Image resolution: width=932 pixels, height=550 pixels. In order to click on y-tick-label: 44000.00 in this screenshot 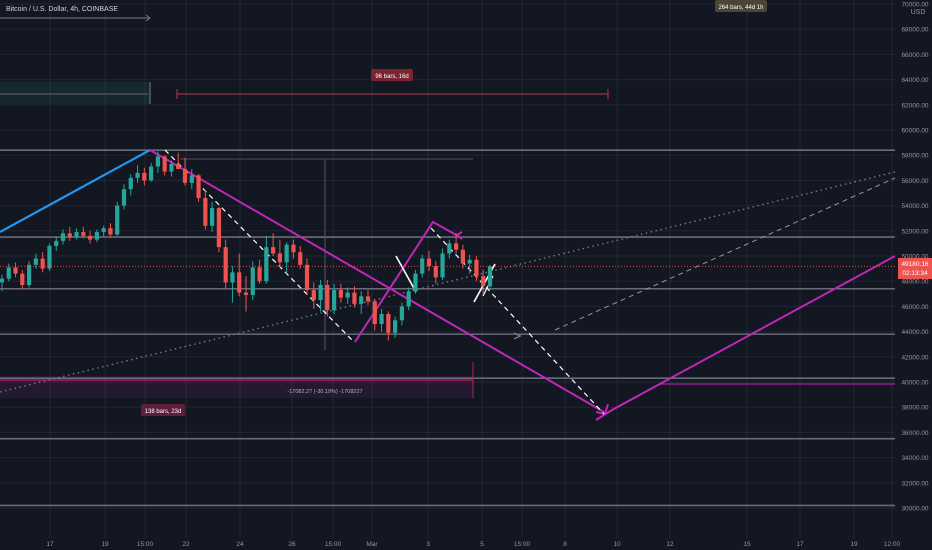, I will do `click(914, 332)`.